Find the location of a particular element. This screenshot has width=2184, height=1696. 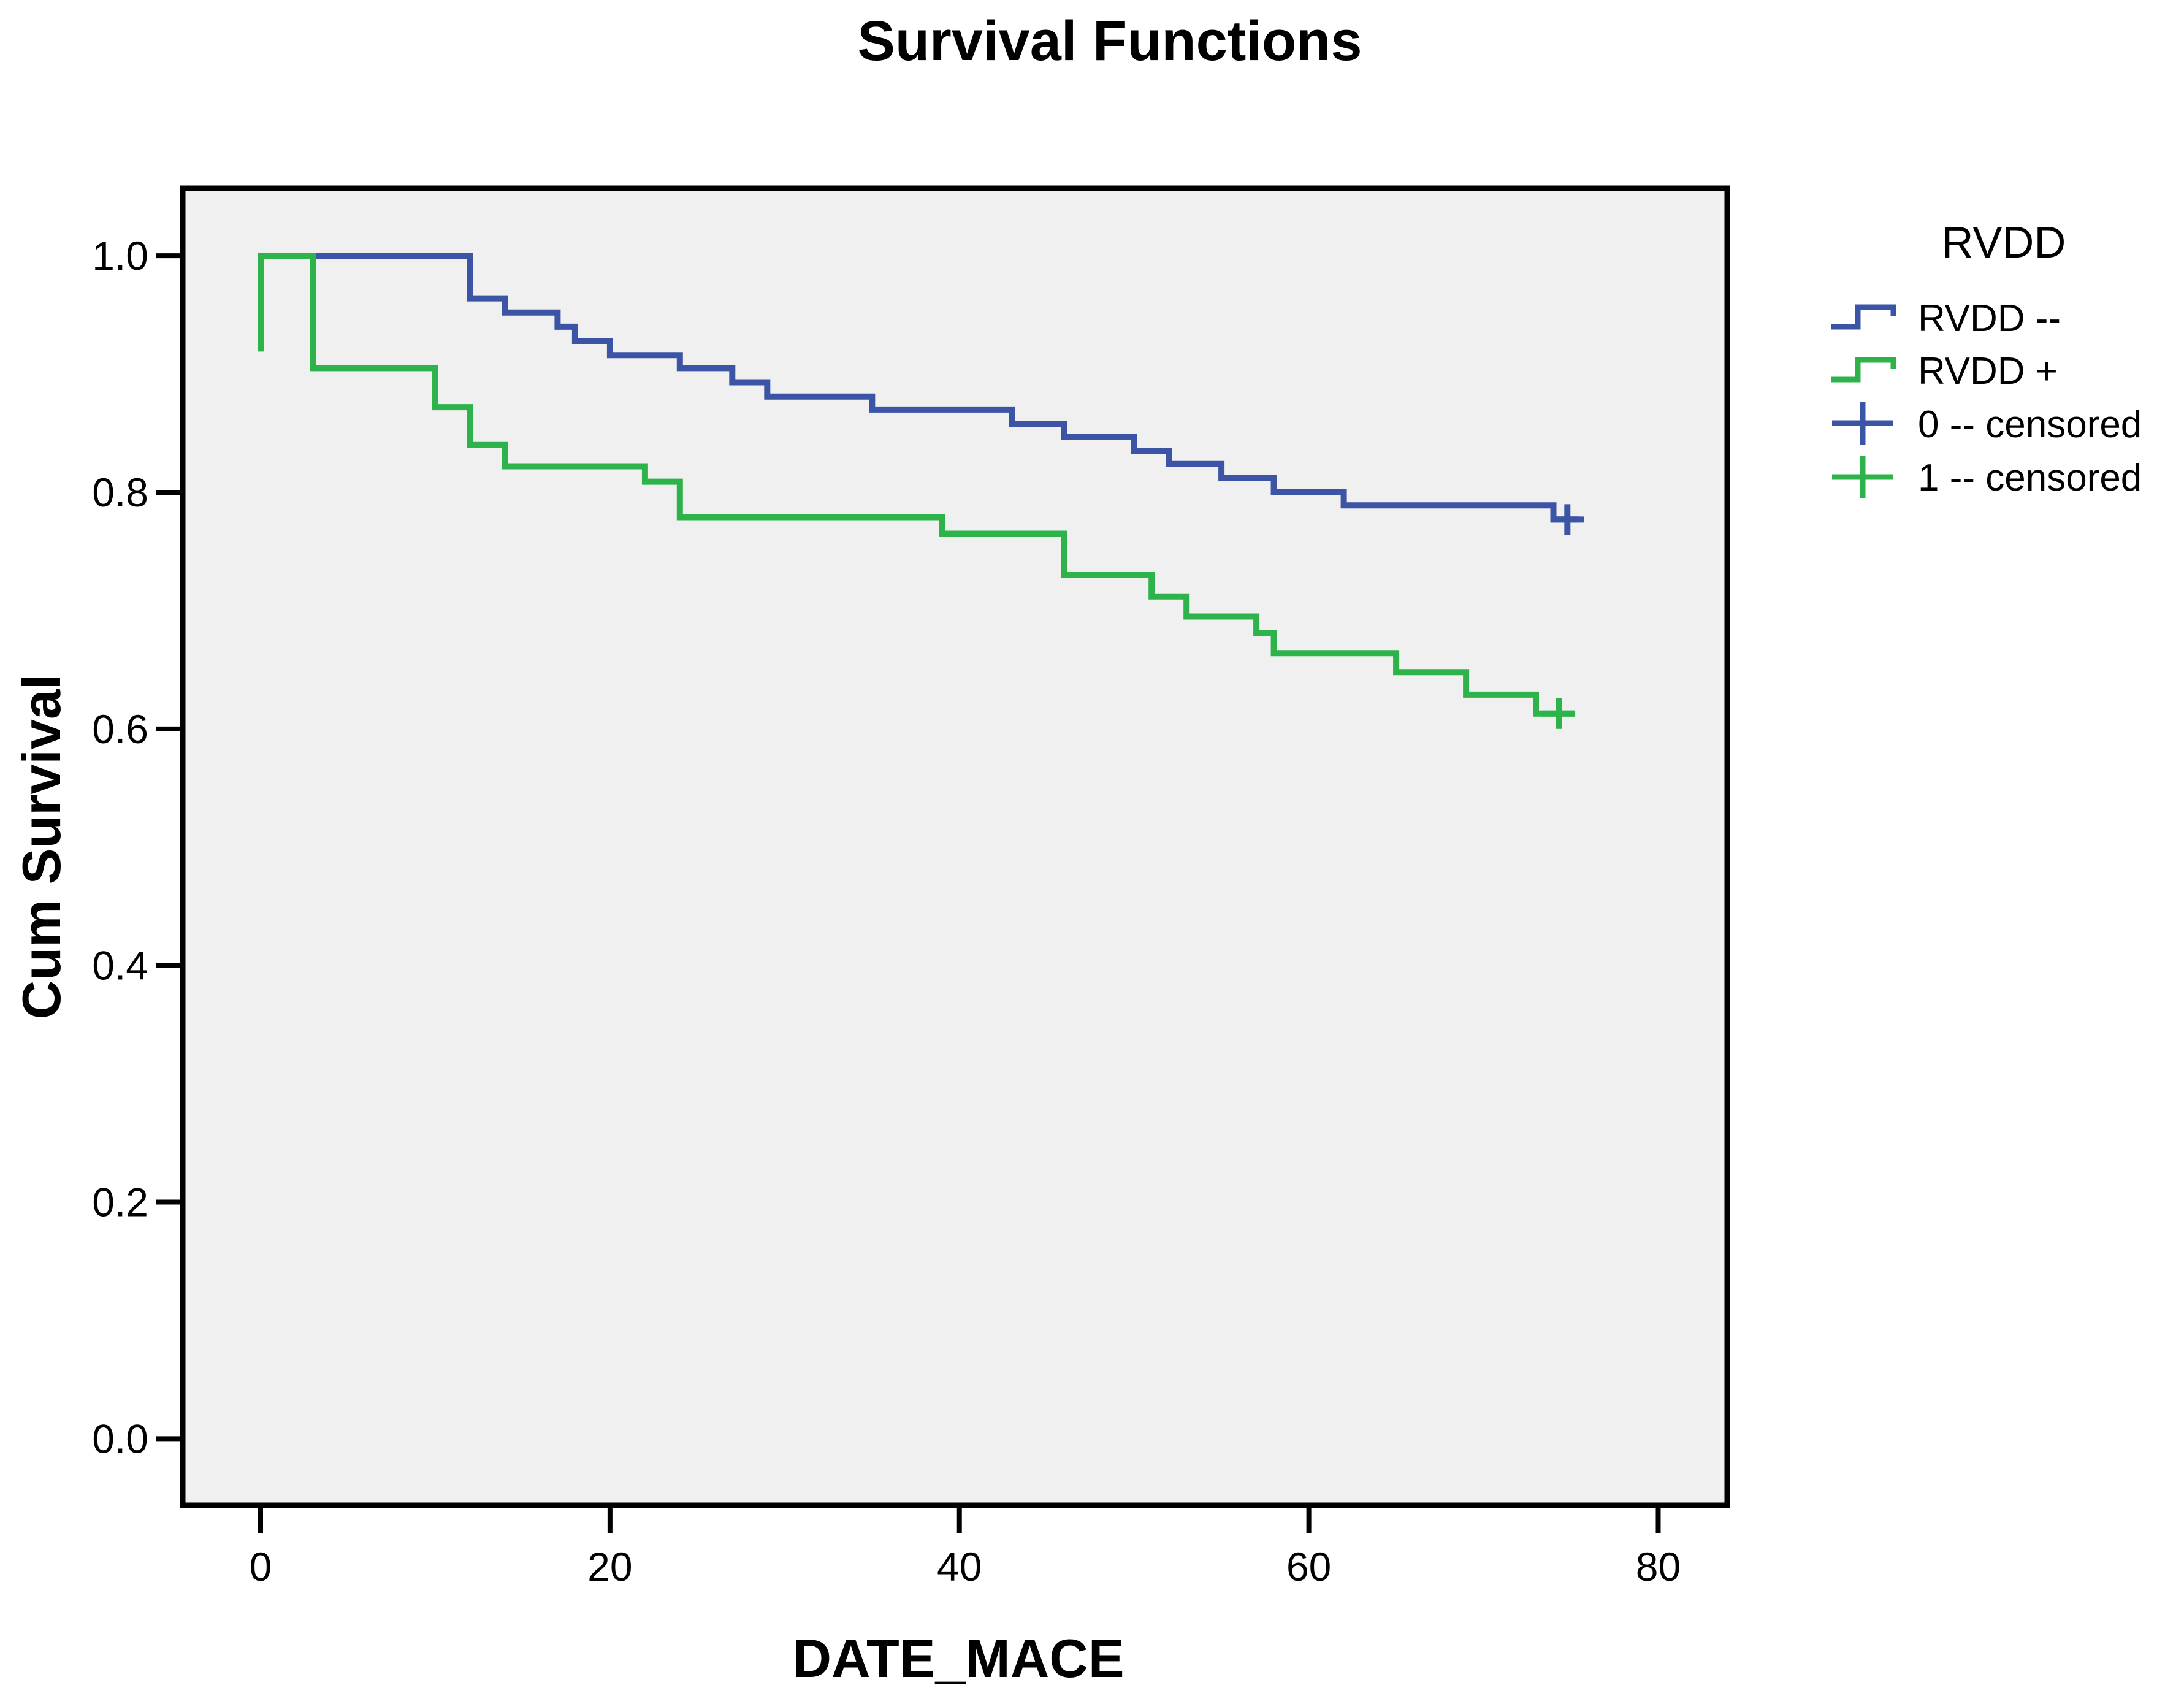

x-tick-label: 0 is located at coordinates (261, 1566).